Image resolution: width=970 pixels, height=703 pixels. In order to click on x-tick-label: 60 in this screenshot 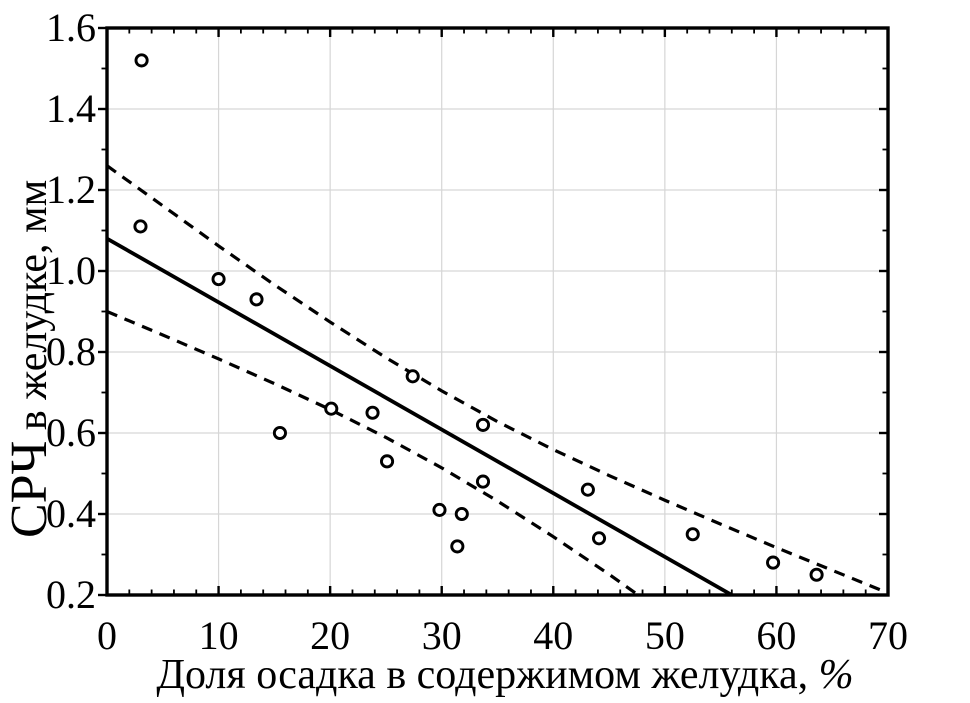, I will do `click(776, 635)`.